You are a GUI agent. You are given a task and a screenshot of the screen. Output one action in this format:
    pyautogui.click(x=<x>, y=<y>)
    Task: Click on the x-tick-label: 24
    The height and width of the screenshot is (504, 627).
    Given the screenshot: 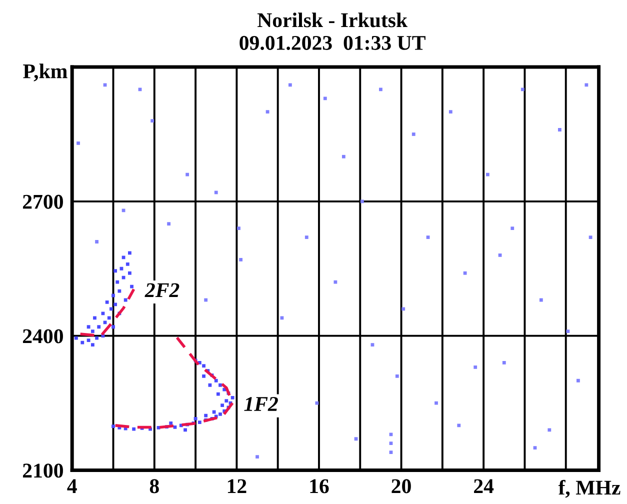 What is the action you would take?
    pyautogui.click(x=484, y=486)
    